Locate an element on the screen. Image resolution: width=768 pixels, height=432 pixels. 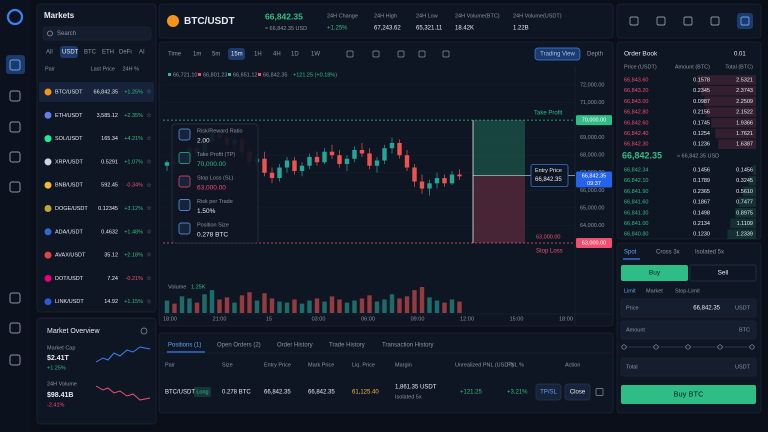
interval: 5m is located at coordinates (216, 55).